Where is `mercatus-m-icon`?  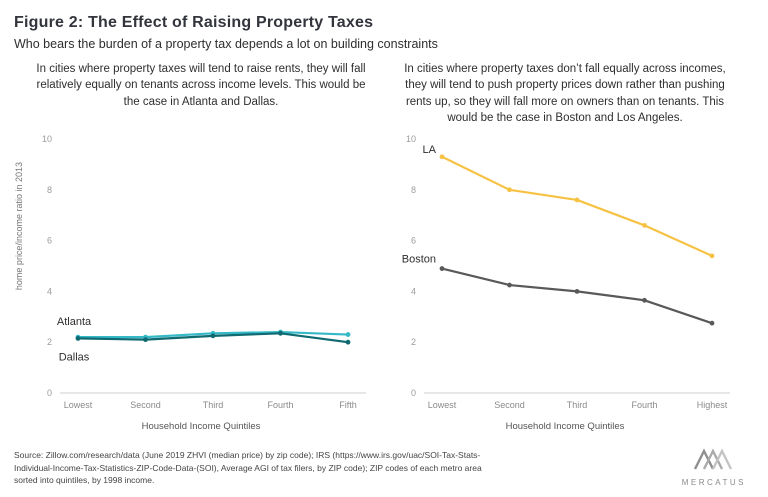
mercatus-m-icon is located at coordinates (714, 461).